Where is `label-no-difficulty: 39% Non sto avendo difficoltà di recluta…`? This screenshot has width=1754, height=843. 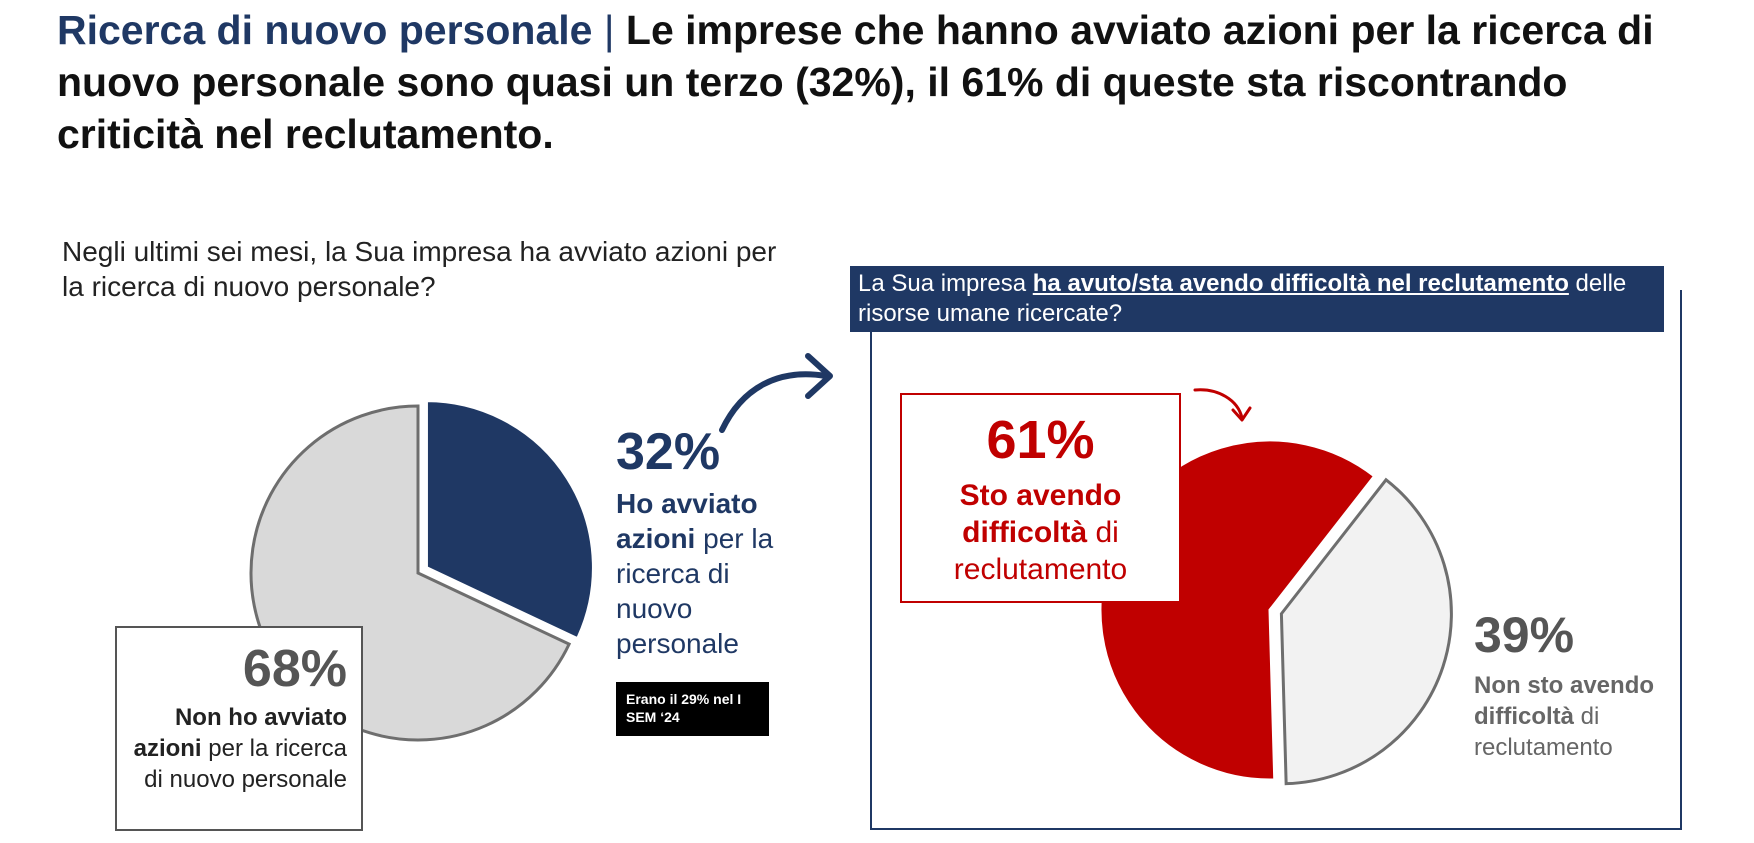 label-no-difficulty: 39% Non sto avendo difficoltà di recluta… is located at coordinates (1584, 685).